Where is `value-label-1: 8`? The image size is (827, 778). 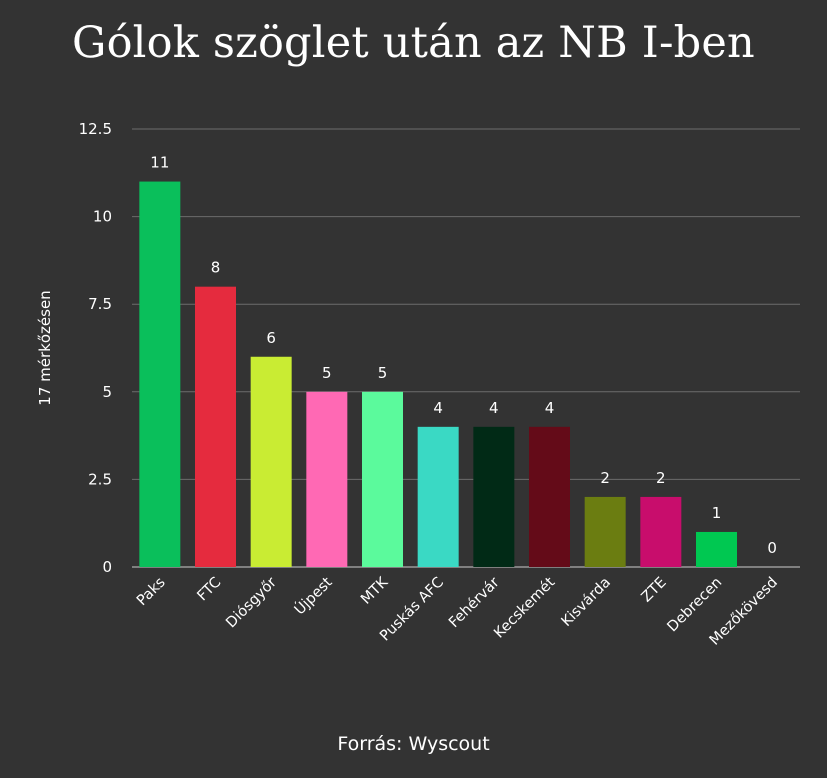
value-label-1: 8 is located at coordinates (216, 268).